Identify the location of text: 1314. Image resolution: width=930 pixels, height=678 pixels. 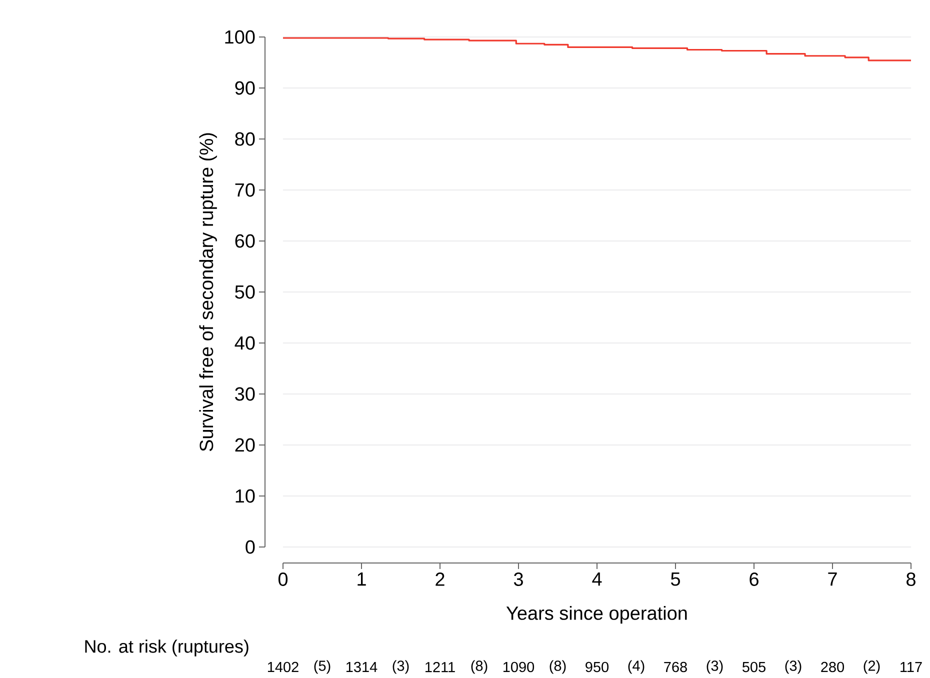
(362, 667).